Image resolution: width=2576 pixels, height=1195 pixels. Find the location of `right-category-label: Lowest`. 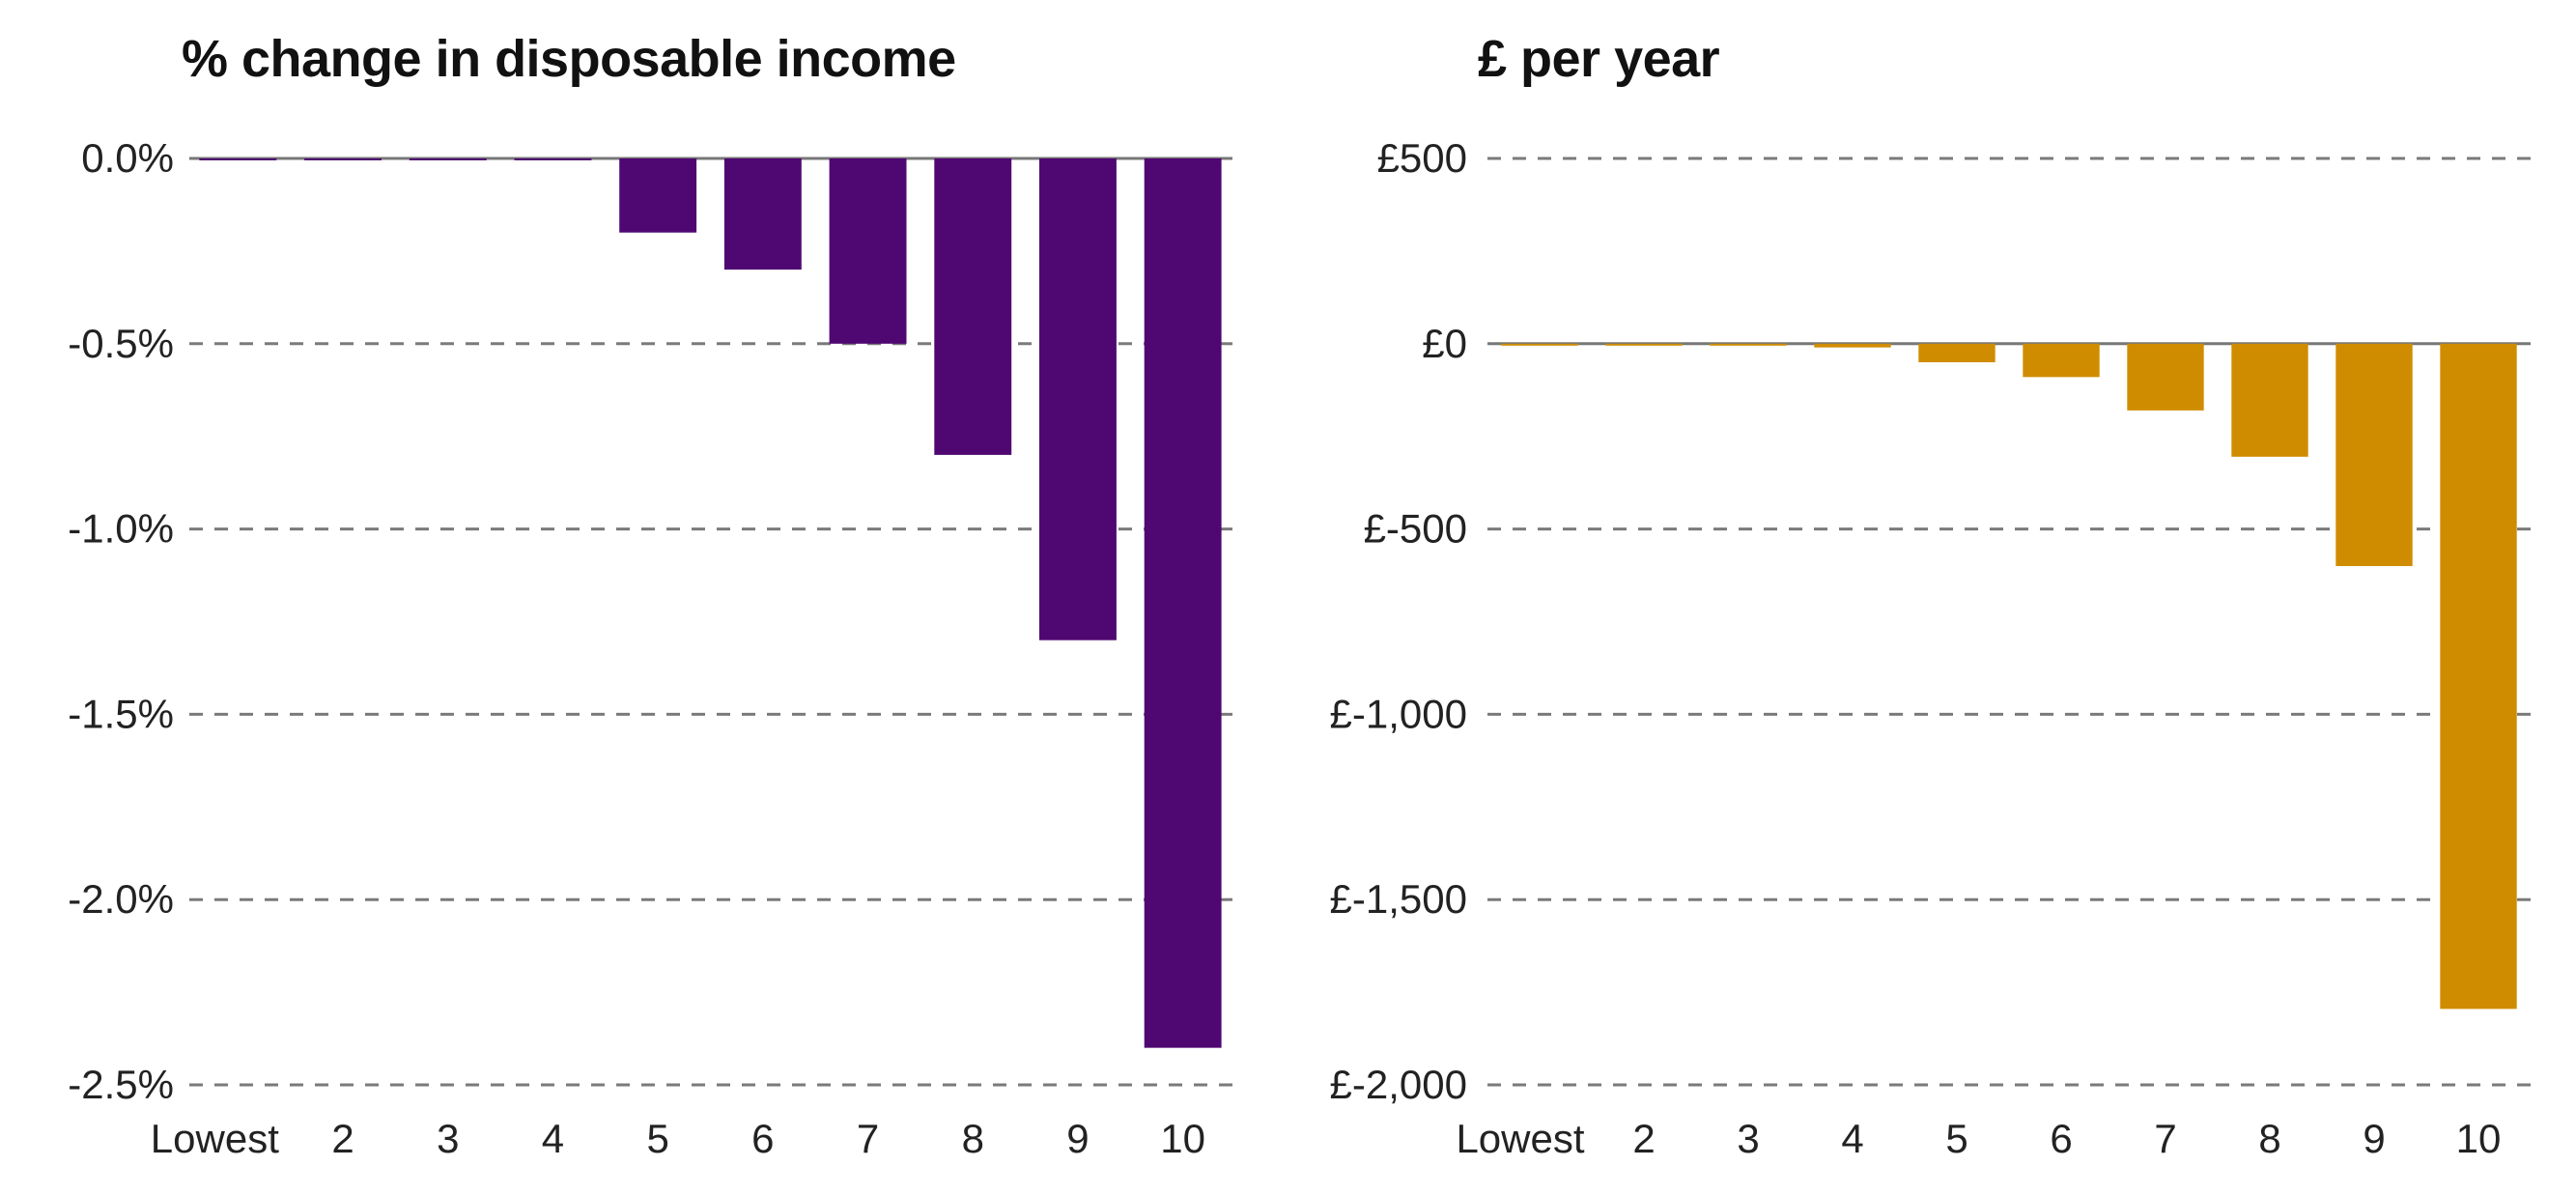

right-category-label: Lowest is located at coordinates (1520, 1138).